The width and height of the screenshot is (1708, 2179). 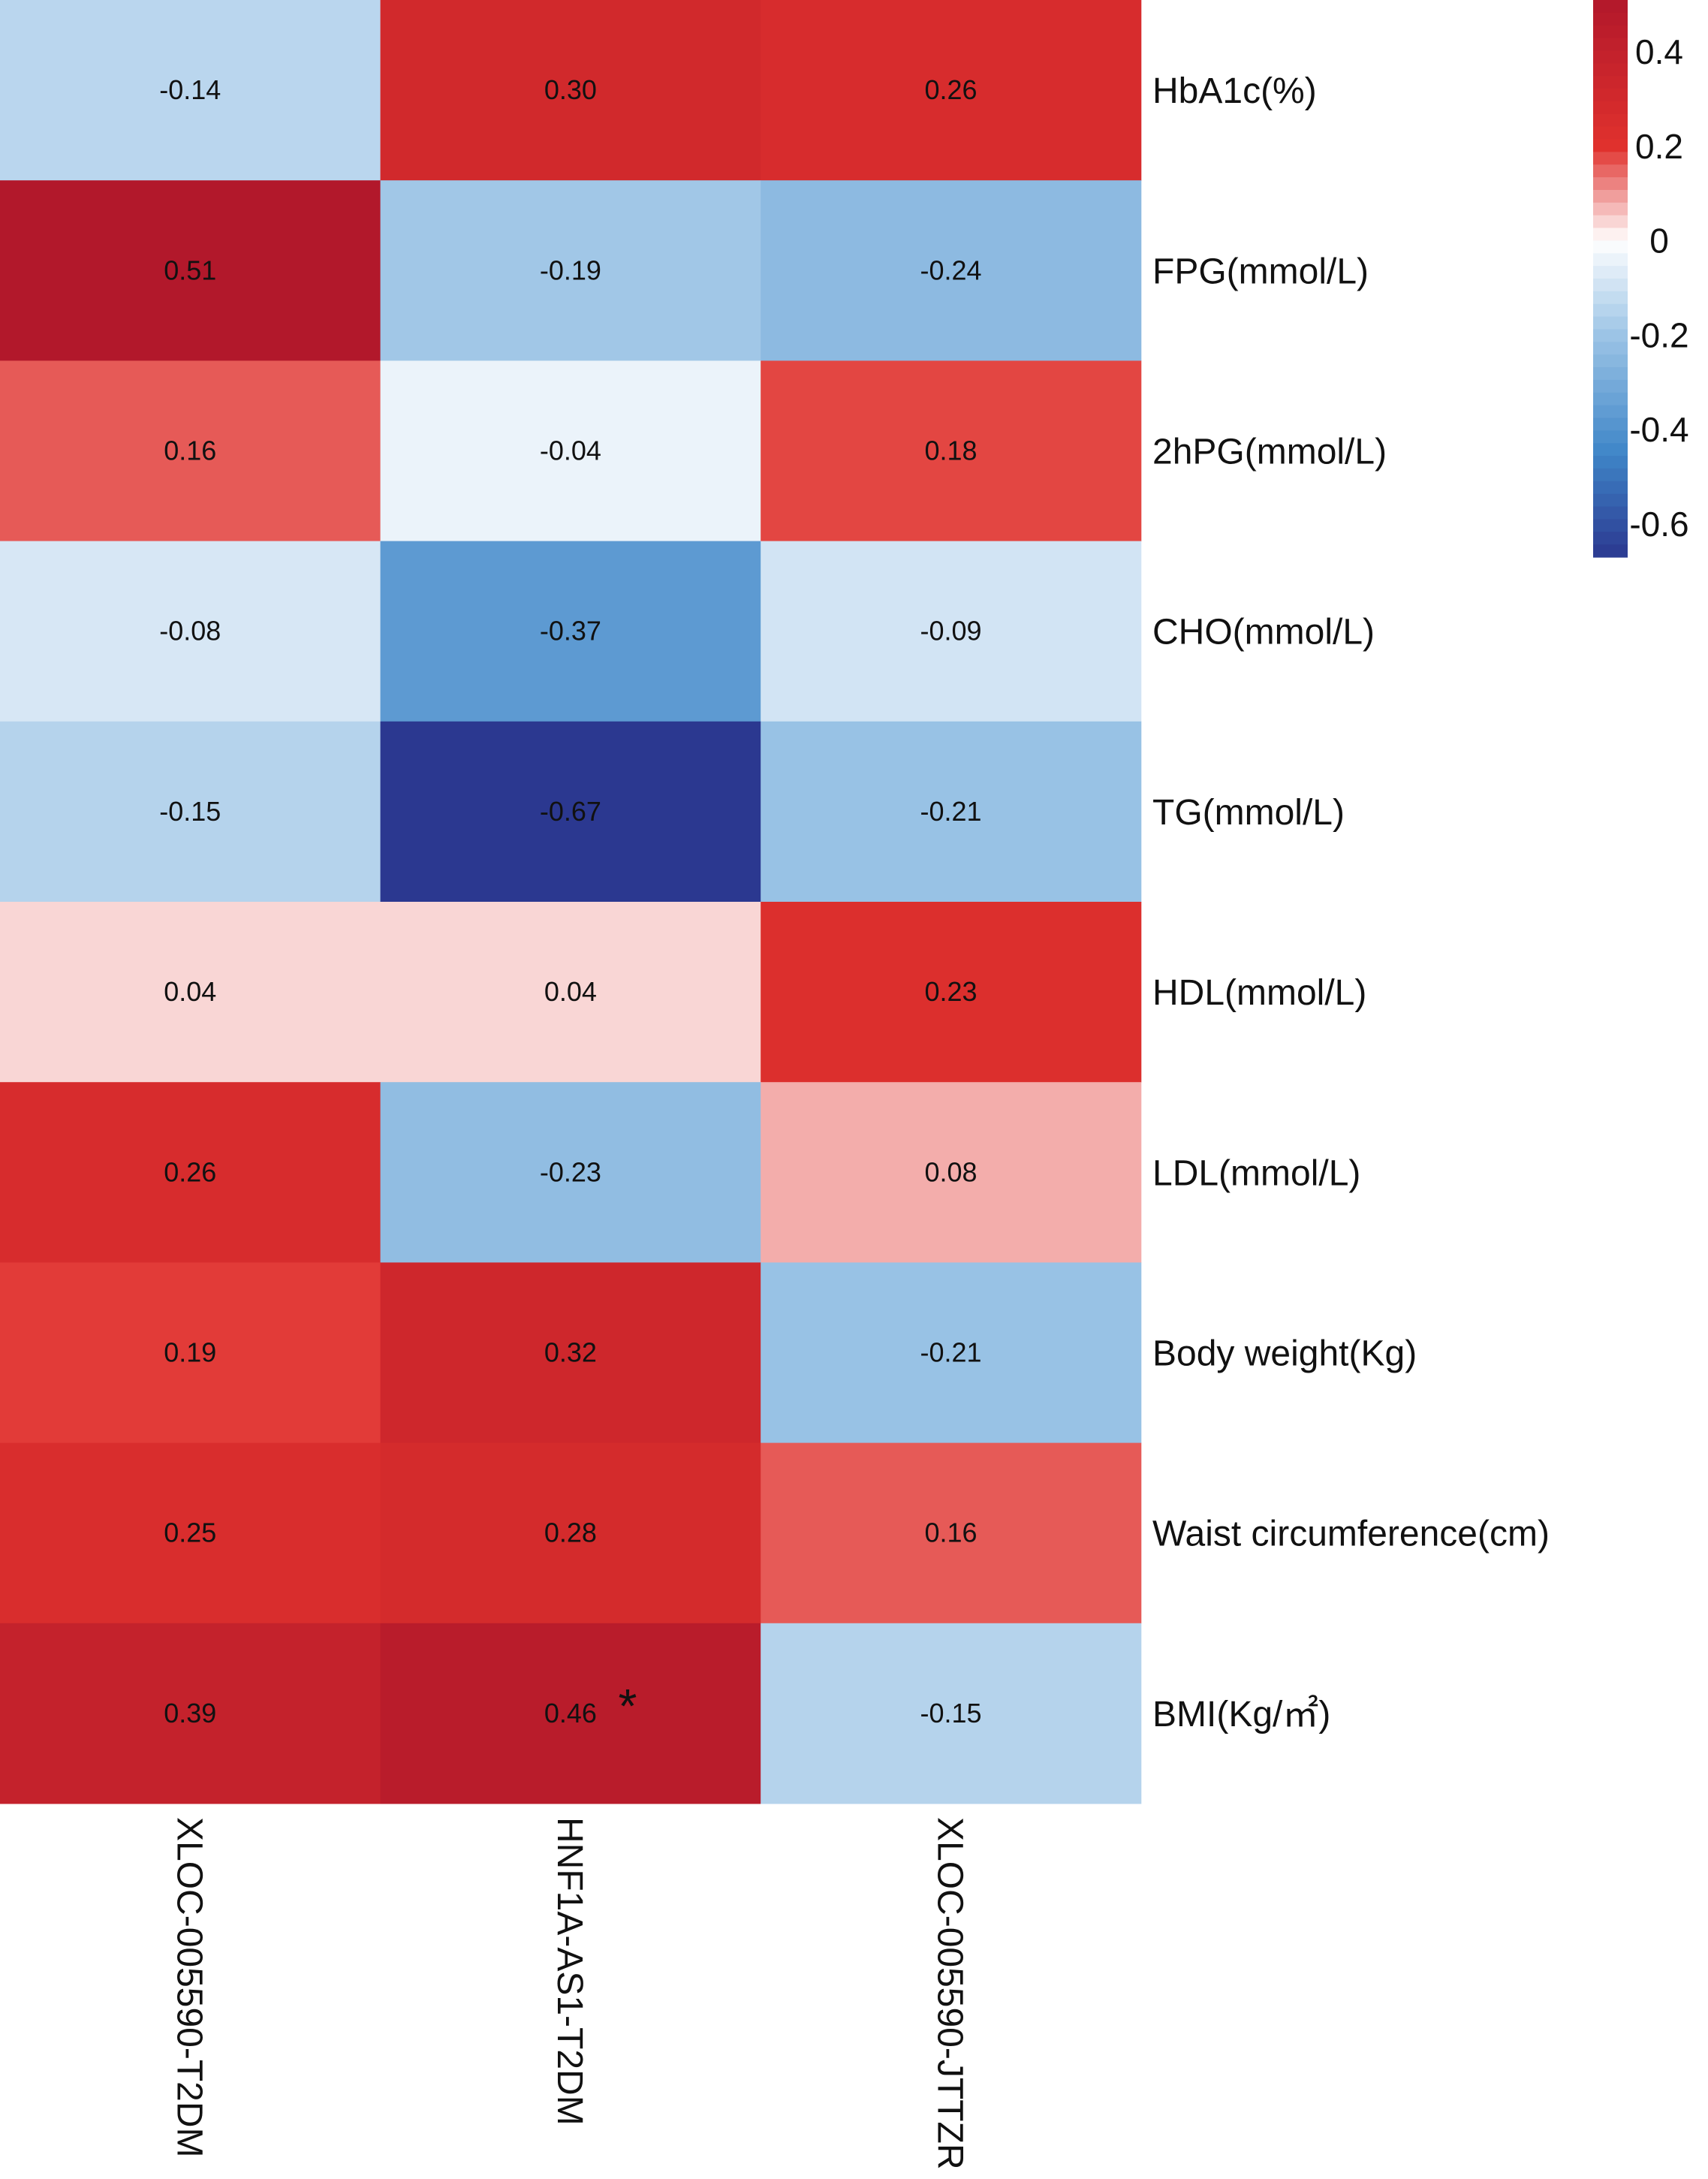 I want to click on row-label: 2hPG(mmol/L), so click(x=1269, y=452).